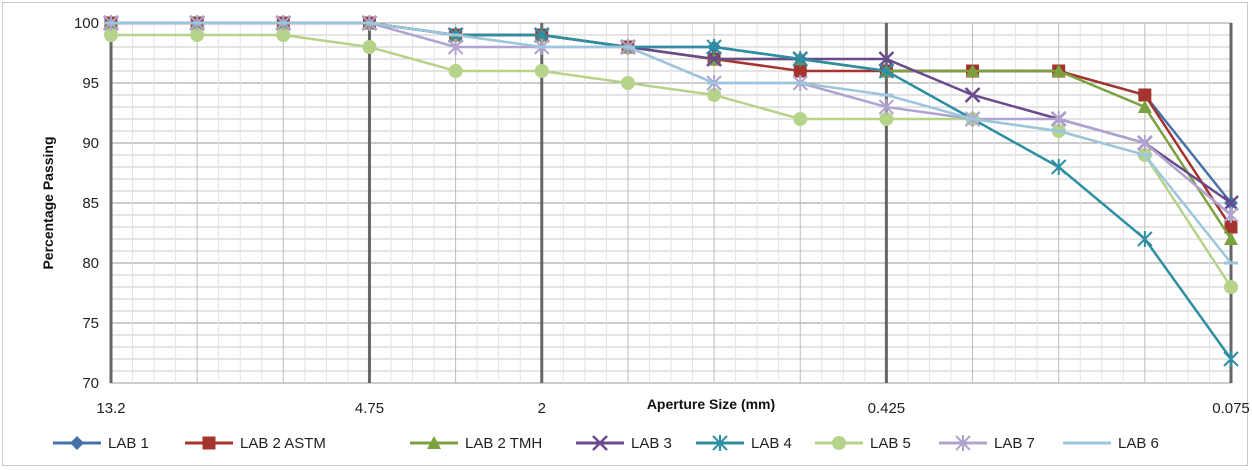  What do you see at coordinates (48, 202) in the screenshot?
I see `y-axis-title: Percentage Passing` at bounding box center [48, 202].